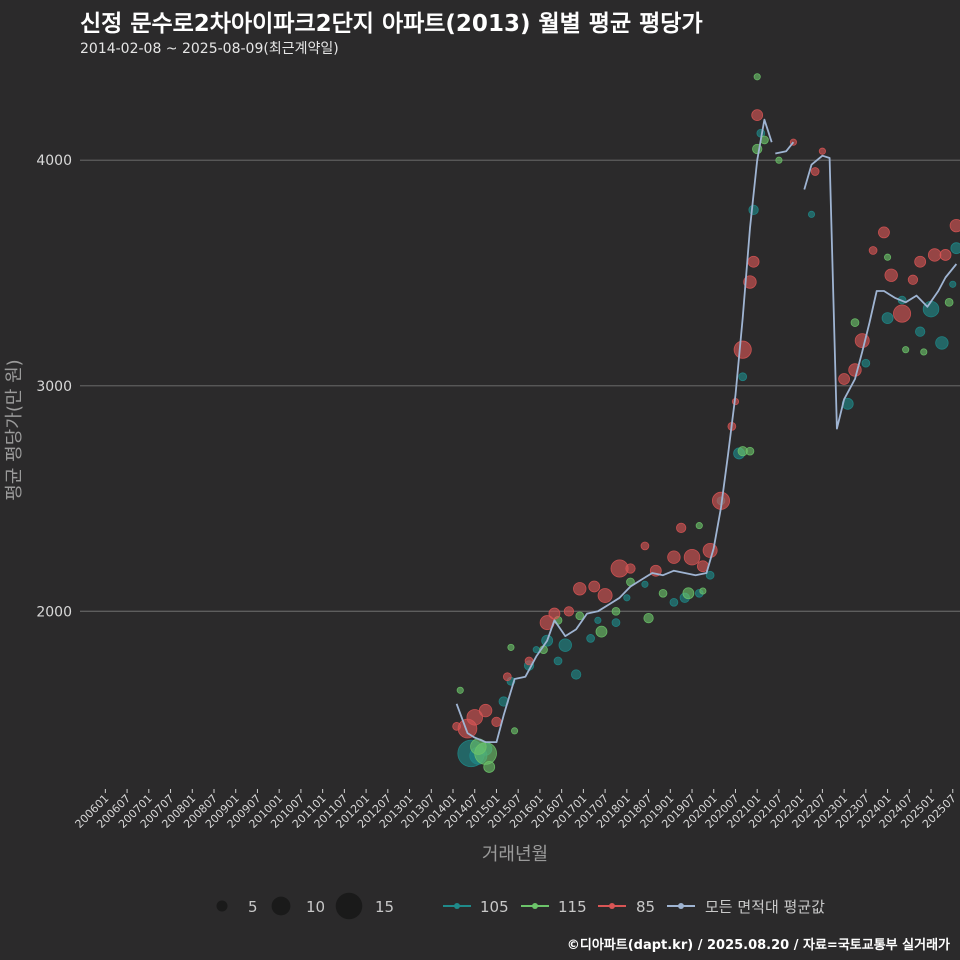  What do you see at coordinates (765, 907) in the screenshot?
I see `legend-label-3: 모든 면적대 평균값` at bounding box center [765, 907].